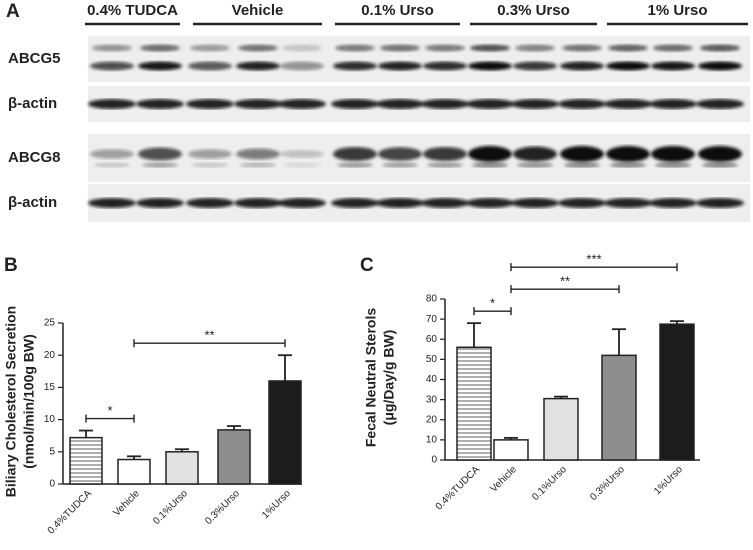  What do you see at coordinates (11, 265) in the screenshot?
I see `panel-label: B` at bounding box center [11, 265].